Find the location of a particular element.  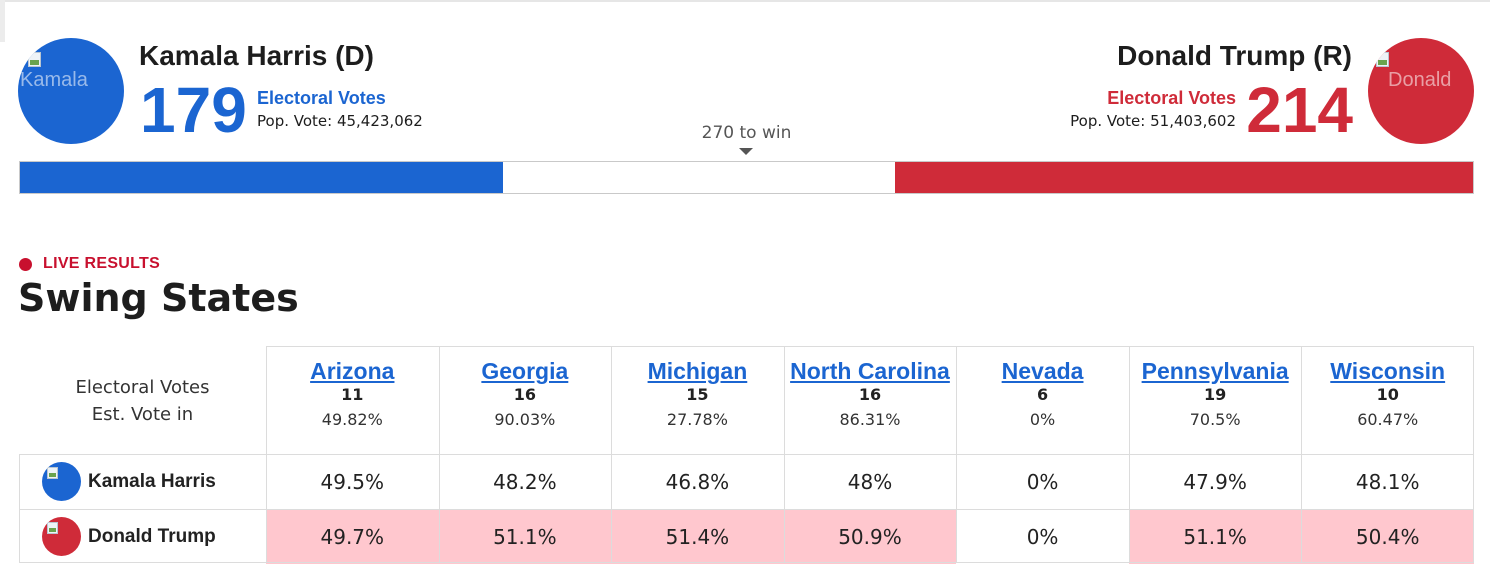

state-header: Pennsylvania 19 70.5% is located at coordinates (1215, 400).